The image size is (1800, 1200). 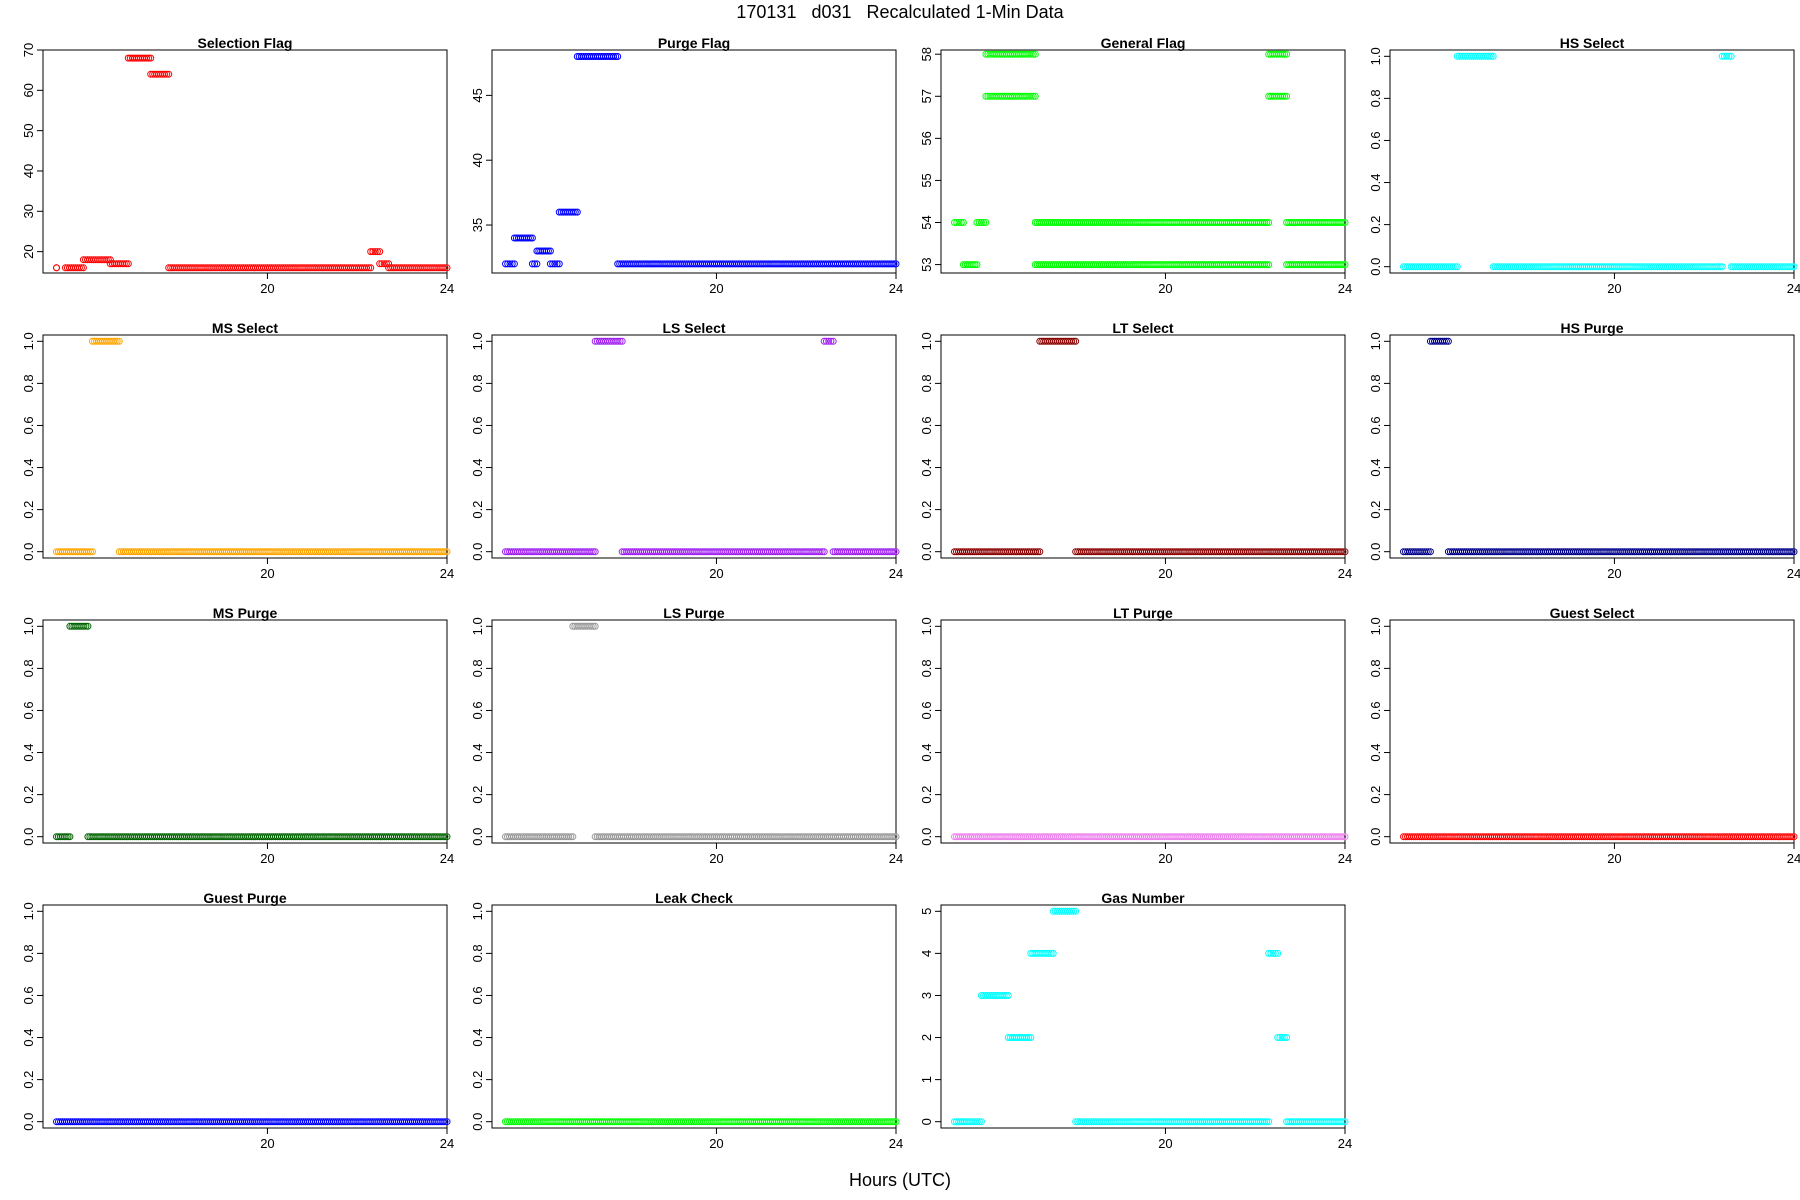 I want to click on y-tick-label: 0.0, so click(x=477, y=1122).